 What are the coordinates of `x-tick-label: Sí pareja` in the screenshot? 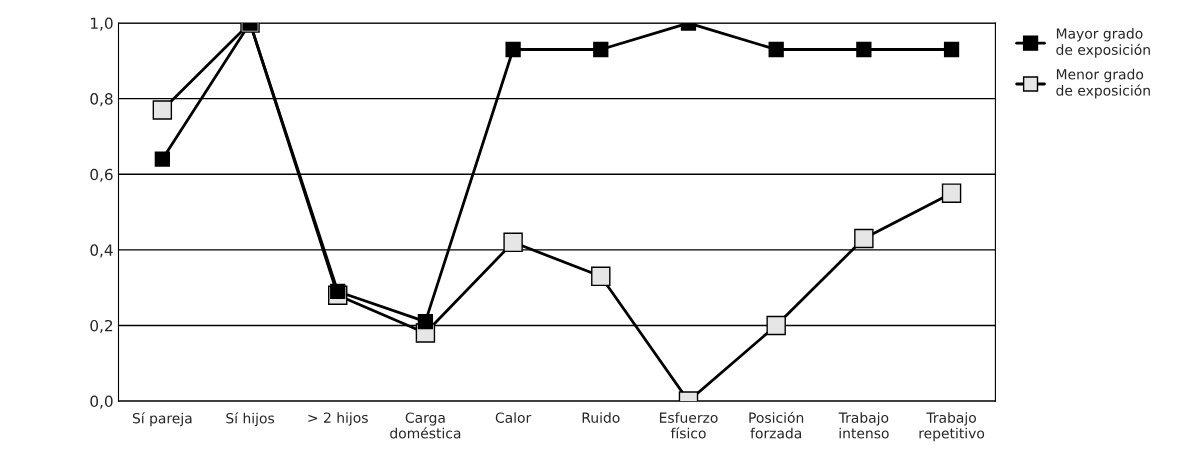 It's located at (162, 419).